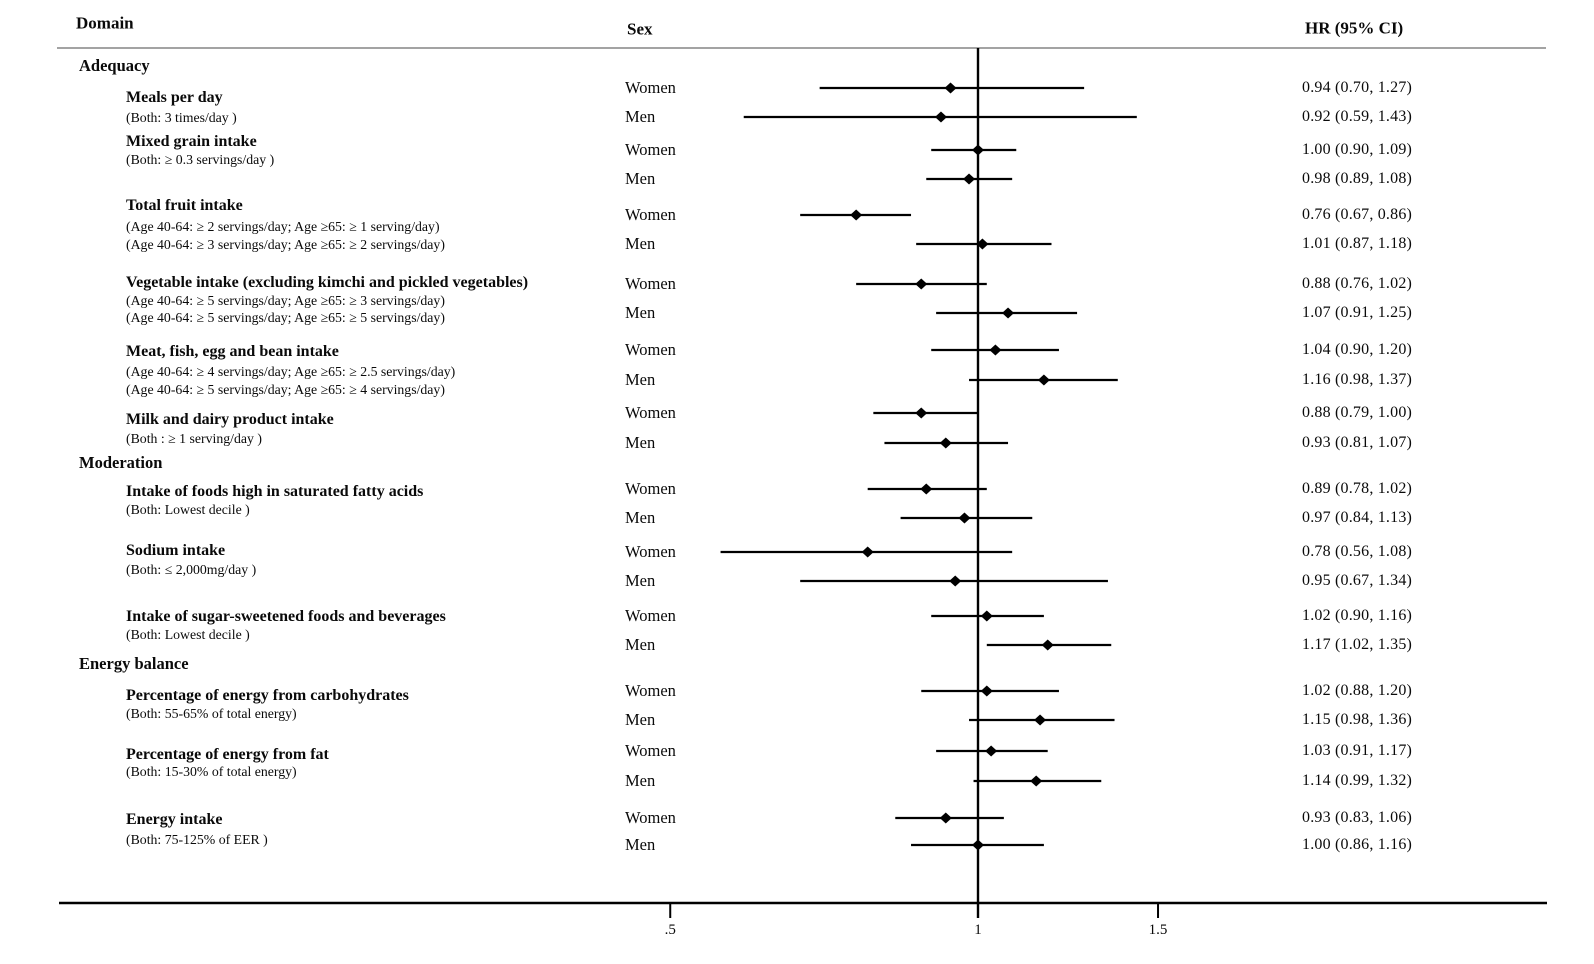 The image size is (1594, 964). I want to click on column-header-sex: Sex, so click(640, 29).